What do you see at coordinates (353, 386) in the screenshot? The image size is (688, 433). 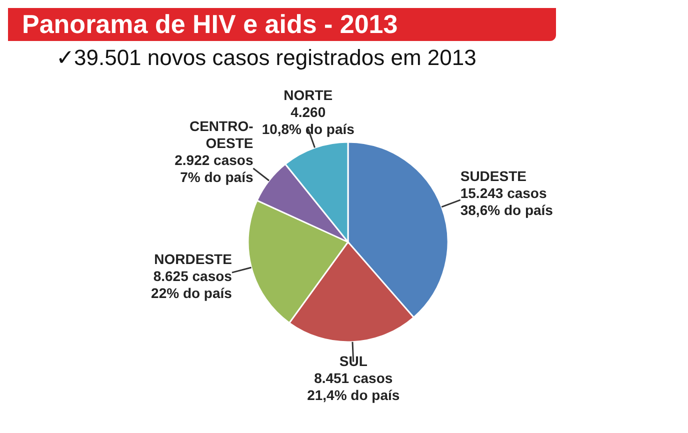 I see `data-label: 8.451 casos 21,4% do país` at bounding box center [353, 386].